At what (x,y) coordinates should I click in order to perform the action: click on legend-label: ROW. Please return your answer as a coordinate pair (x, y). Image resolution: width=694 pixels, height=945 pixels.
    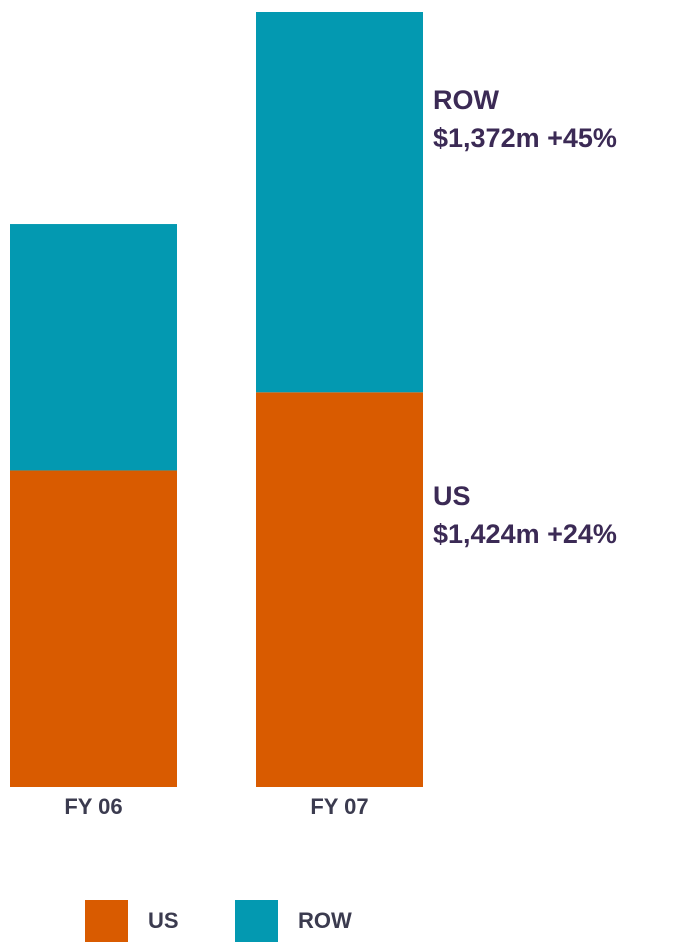
    Looking at the image, I should click on (325, 920).